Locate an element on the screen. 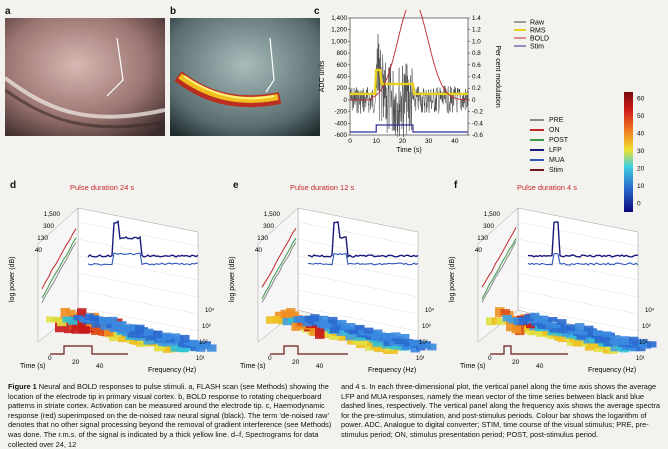  legend-c-label: BOLD is located at coordinates (539, 39).